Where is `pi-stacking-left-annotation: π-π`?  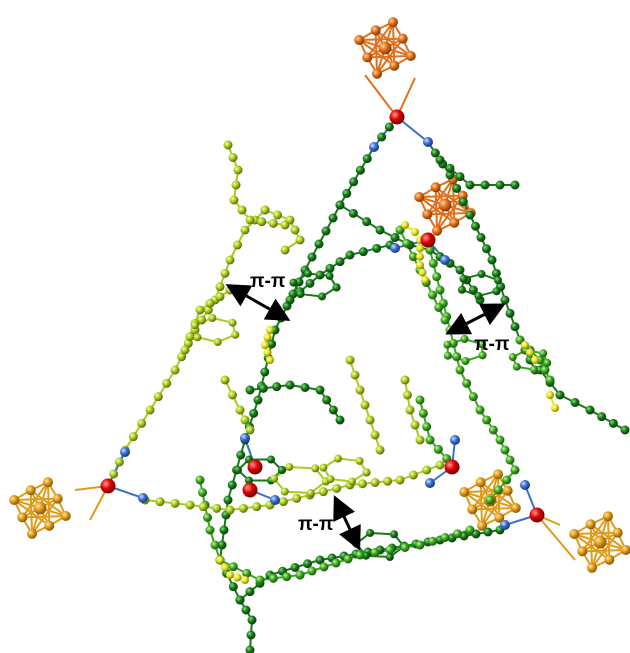 pi-stacking-left-annotation: π-π is located at coordinates (258, 296).